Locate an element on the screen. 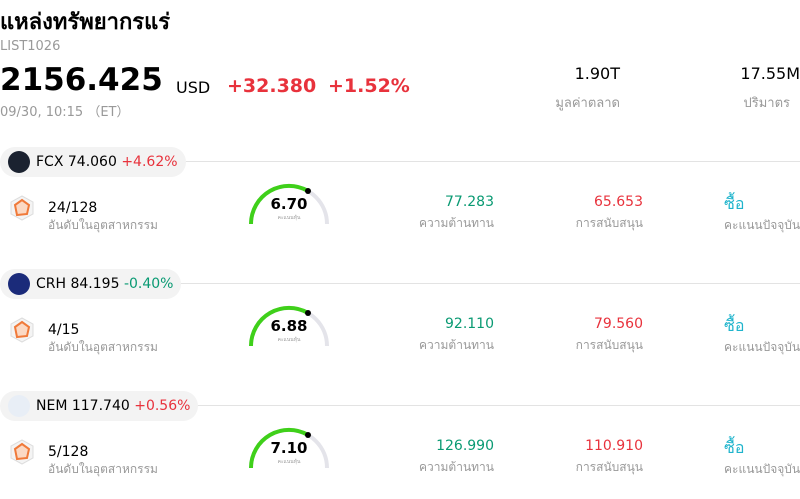 Image resolution: width=800 pixels, height=499 pixels. stat-label: ปริมาตร is located at coordinates (766, 103).